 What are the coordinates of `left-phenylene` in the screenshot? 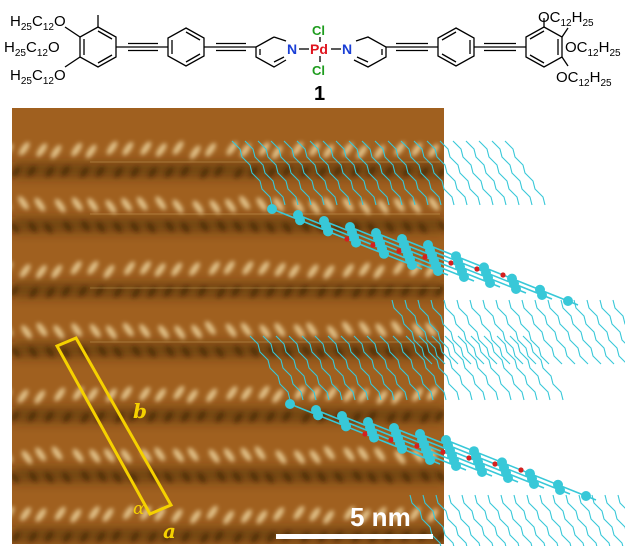 It's located at (186, 47).